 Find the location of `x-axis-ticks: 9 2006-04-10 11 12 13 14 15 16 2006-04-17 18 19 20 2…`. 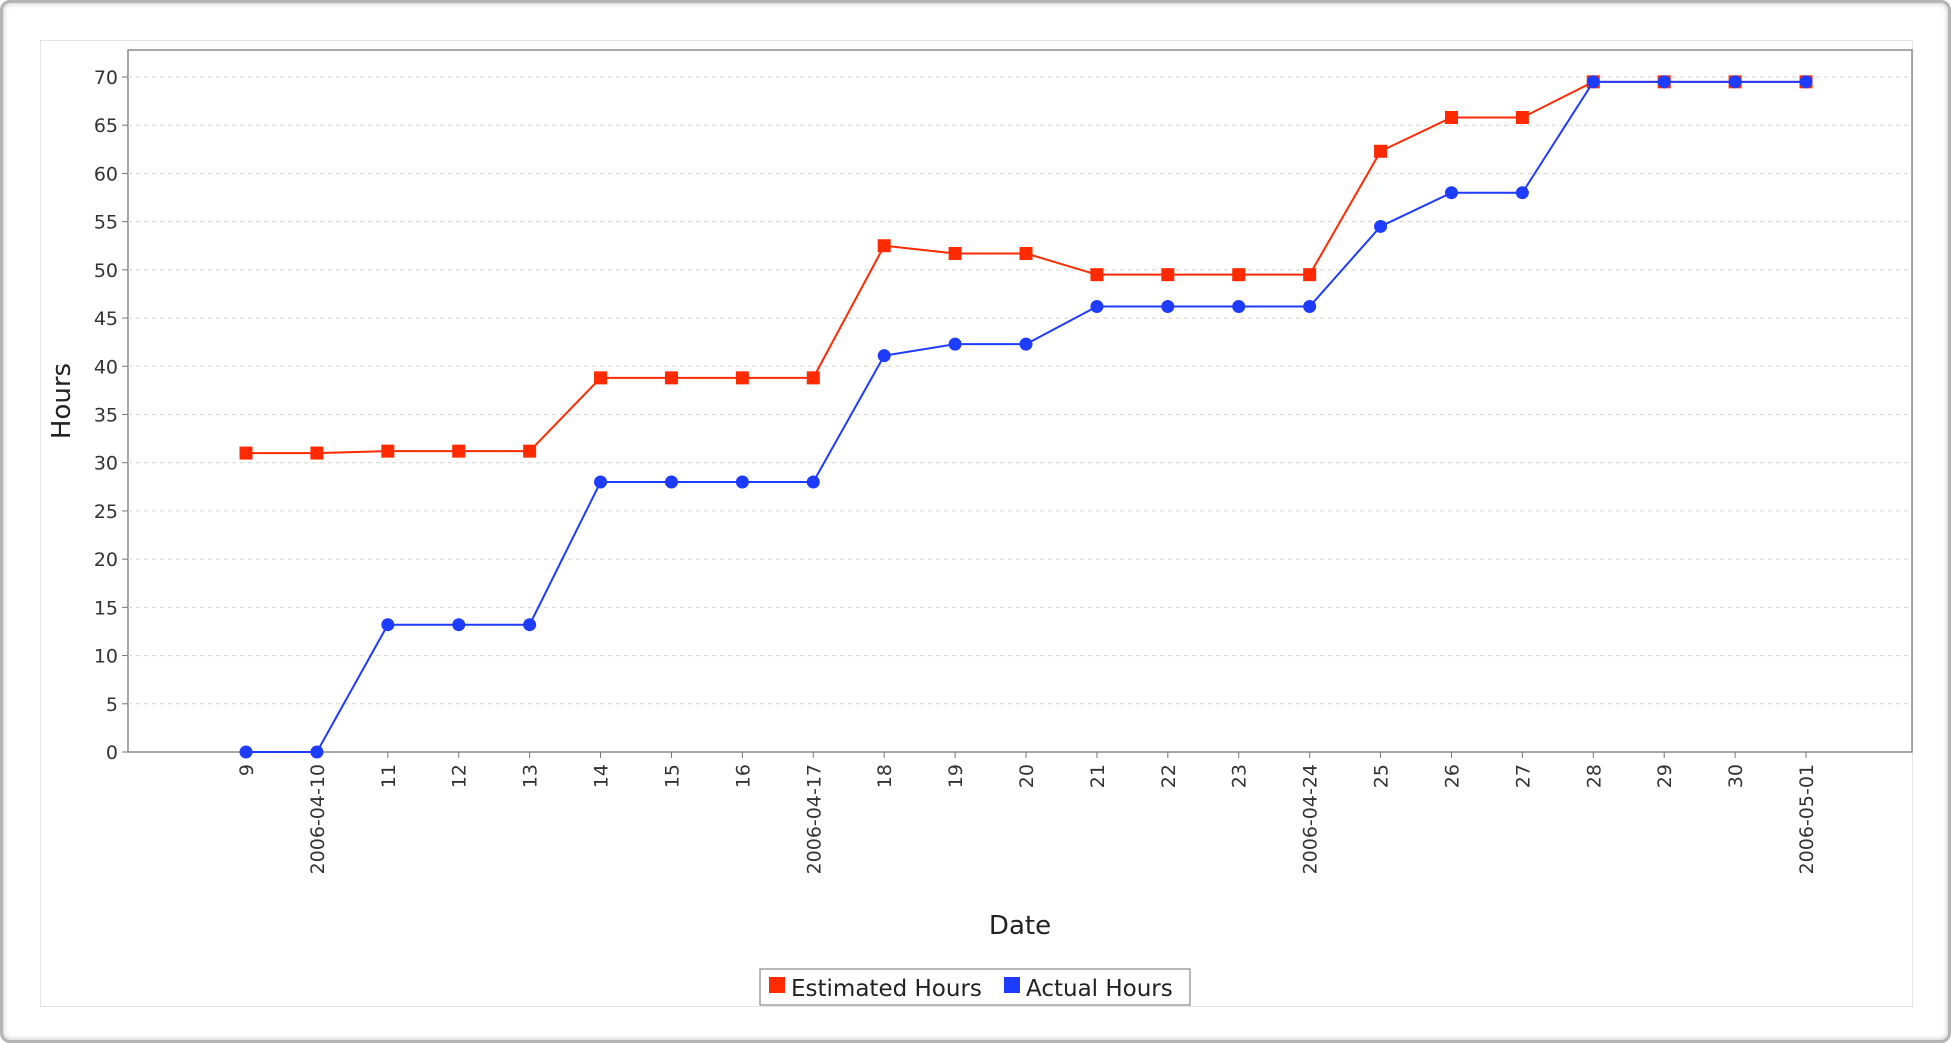

x-axis-ticks: 9 2006-04-10 11 12 13 14 15 16 2006-04-17 18 19 20 2… is located at coordinates (1027, 813).